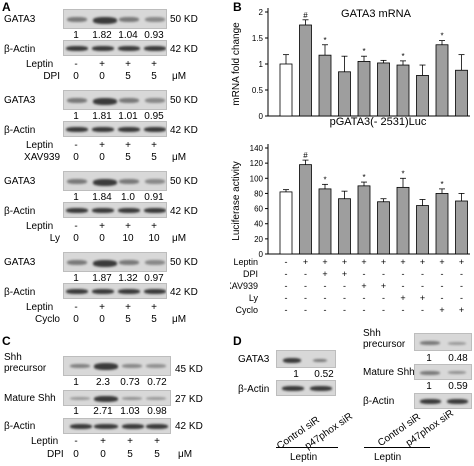 The height and width of the screenshot is (466, 474). I want to click on a2-leptin-label: Leptin, so click(40, 226).